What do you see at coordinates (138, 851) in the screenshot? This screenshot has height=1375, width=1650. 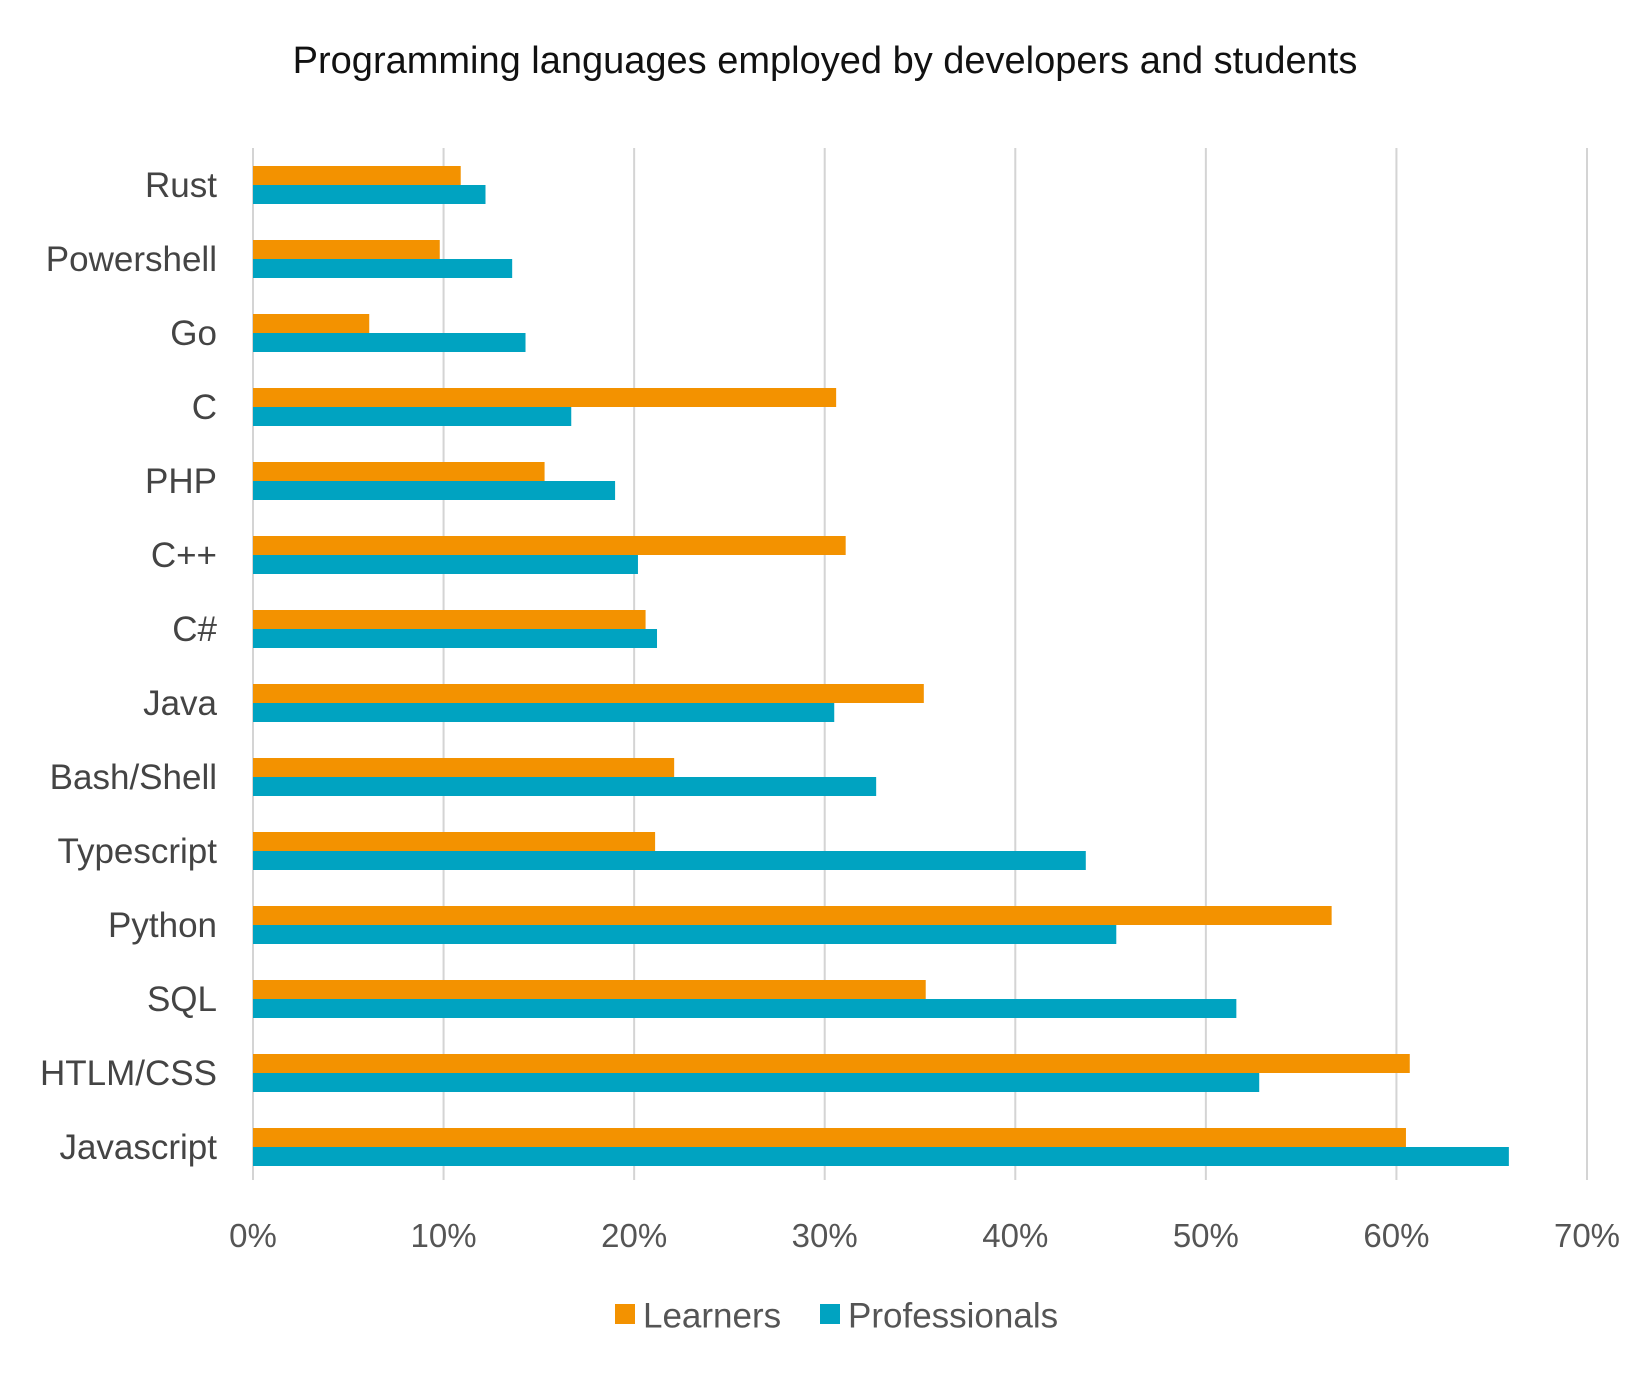 I see `category-label-typescript: Typescript` at bounding box center [138, 851].